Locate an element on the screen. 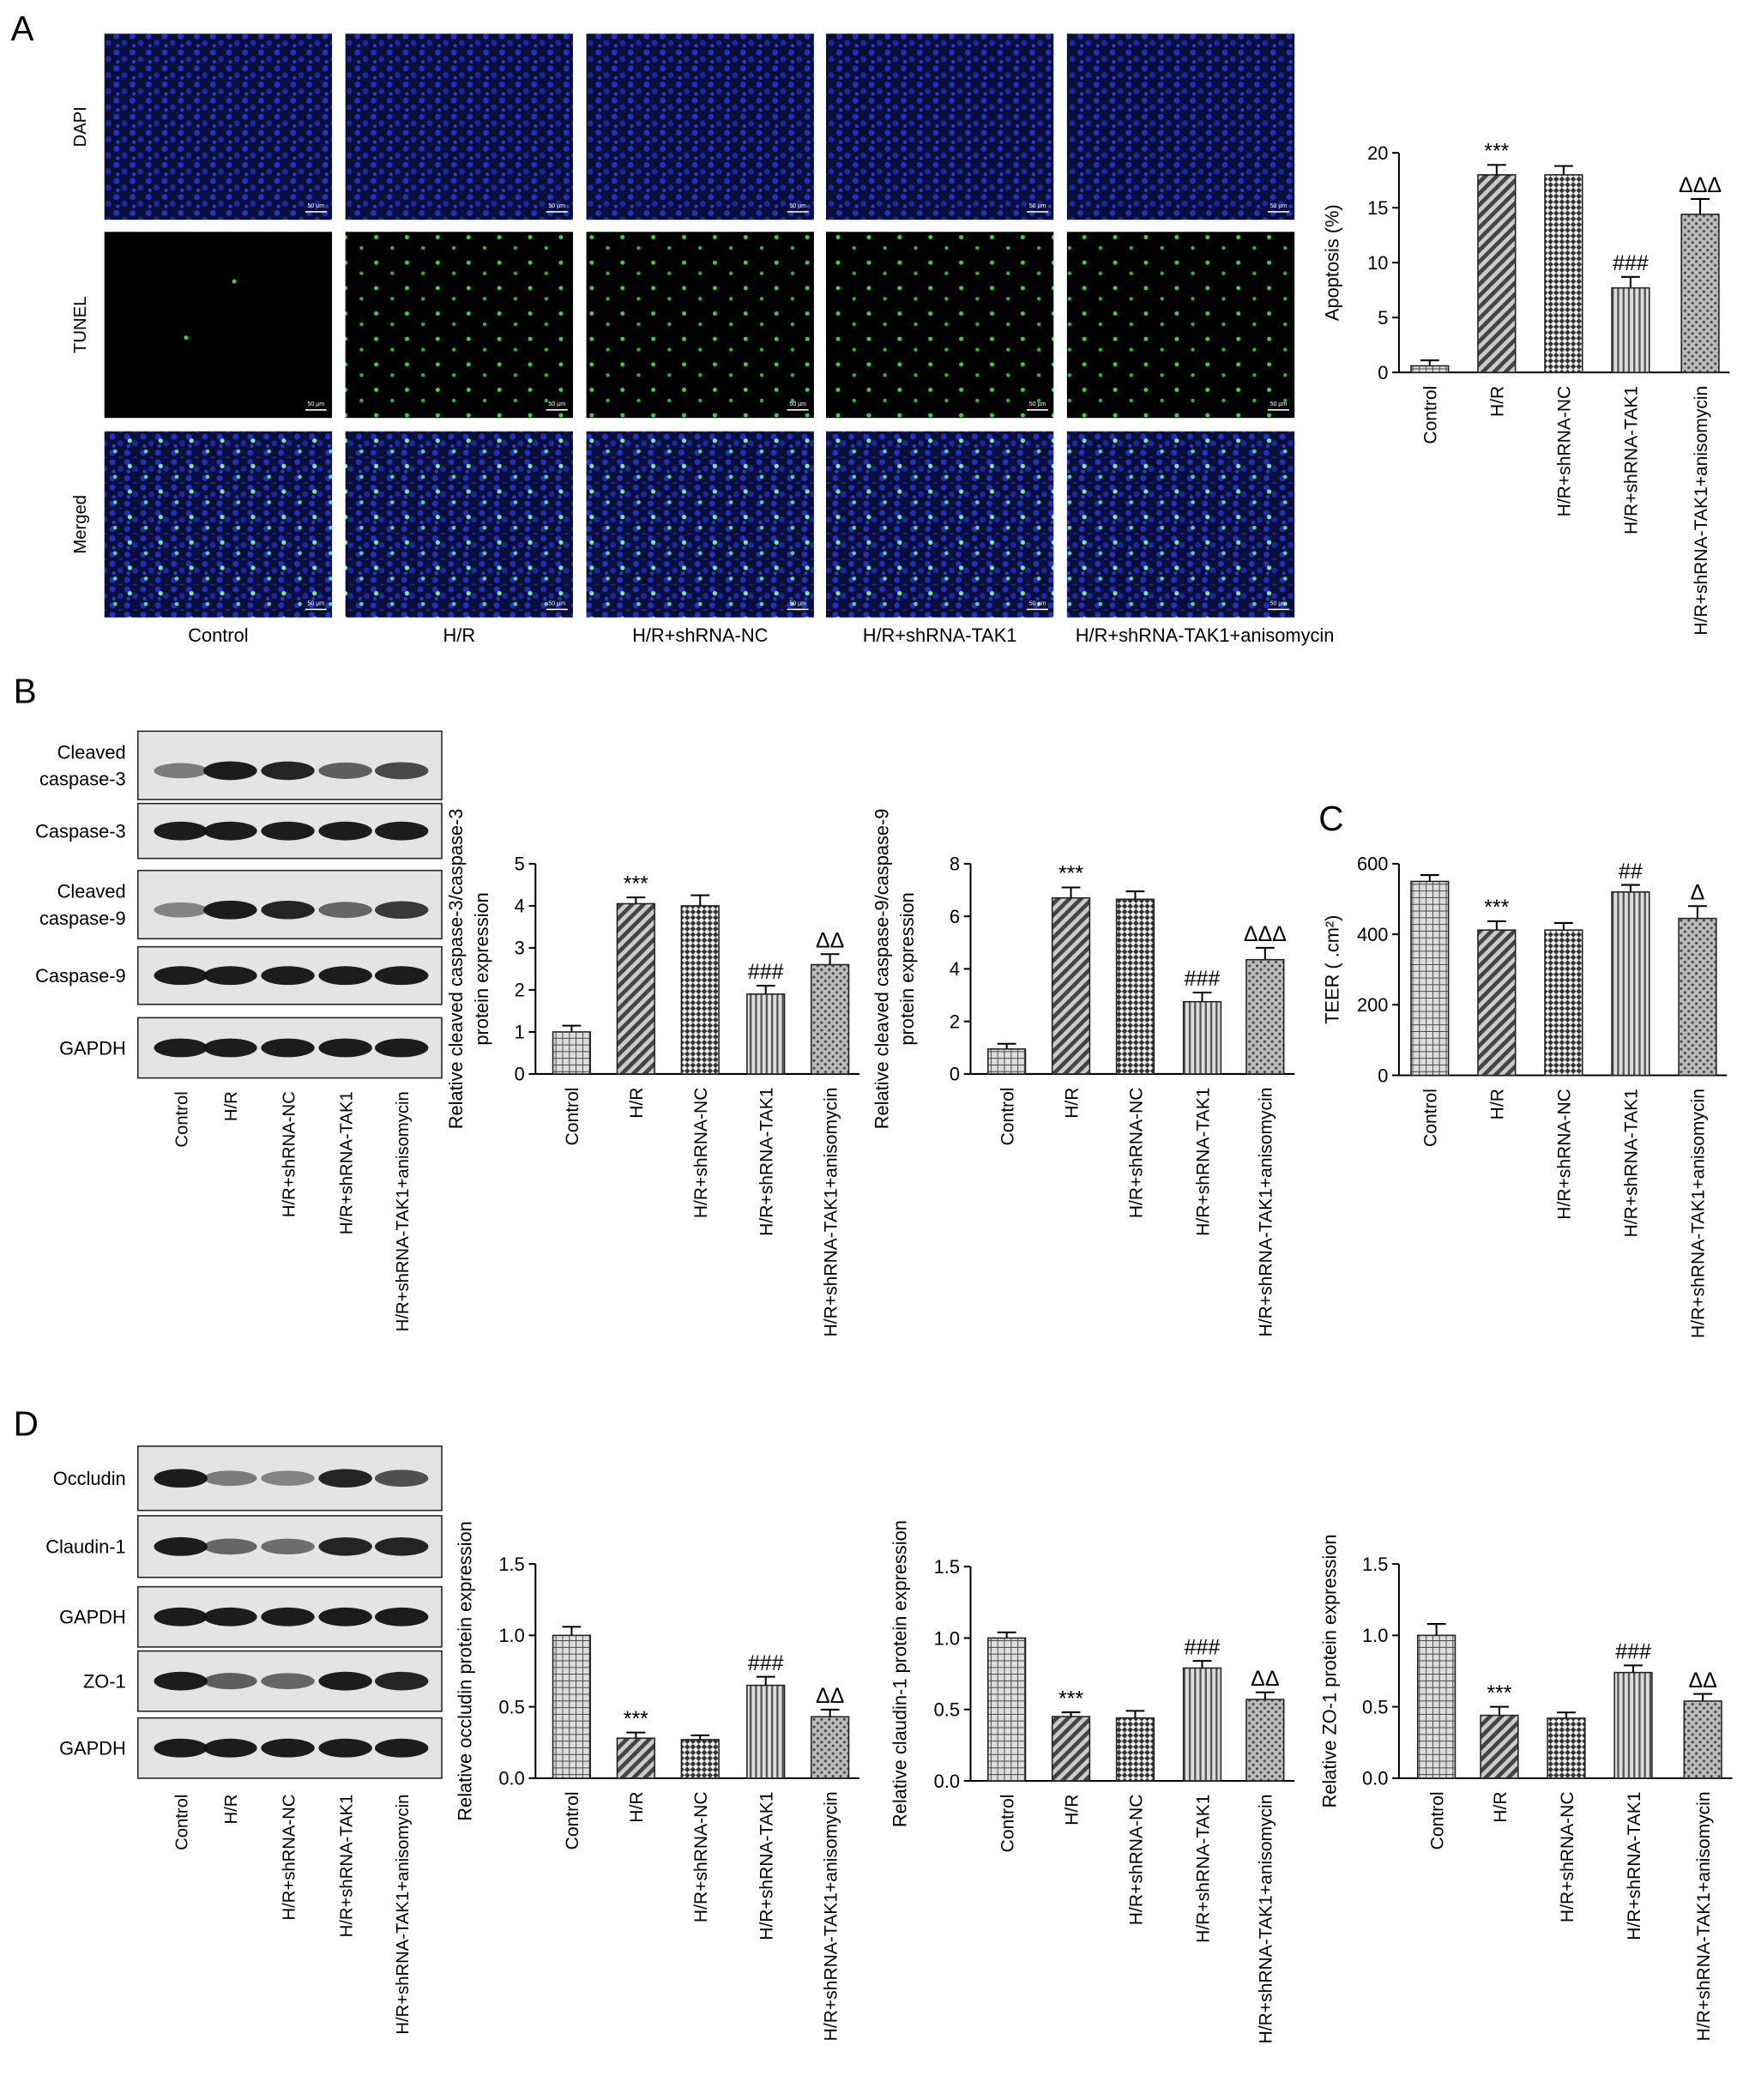  column-label: H/R+shRNA-TAK1 is located at coordinates (940, 635).